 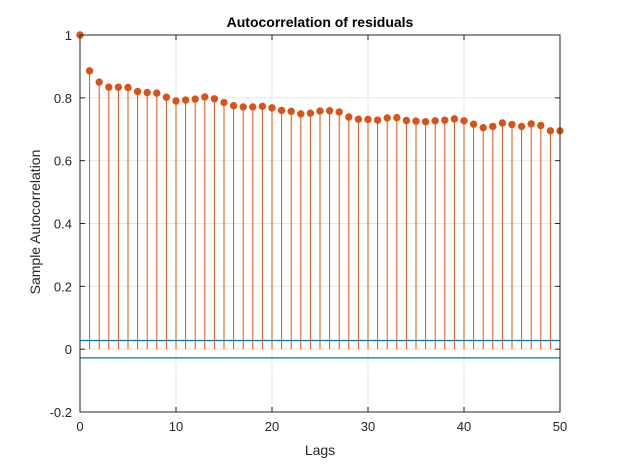 What do you see at coordinates (320, 450) in the screenshot?
I see `x-axis-label: Lags` at bounding box center [320, 450].